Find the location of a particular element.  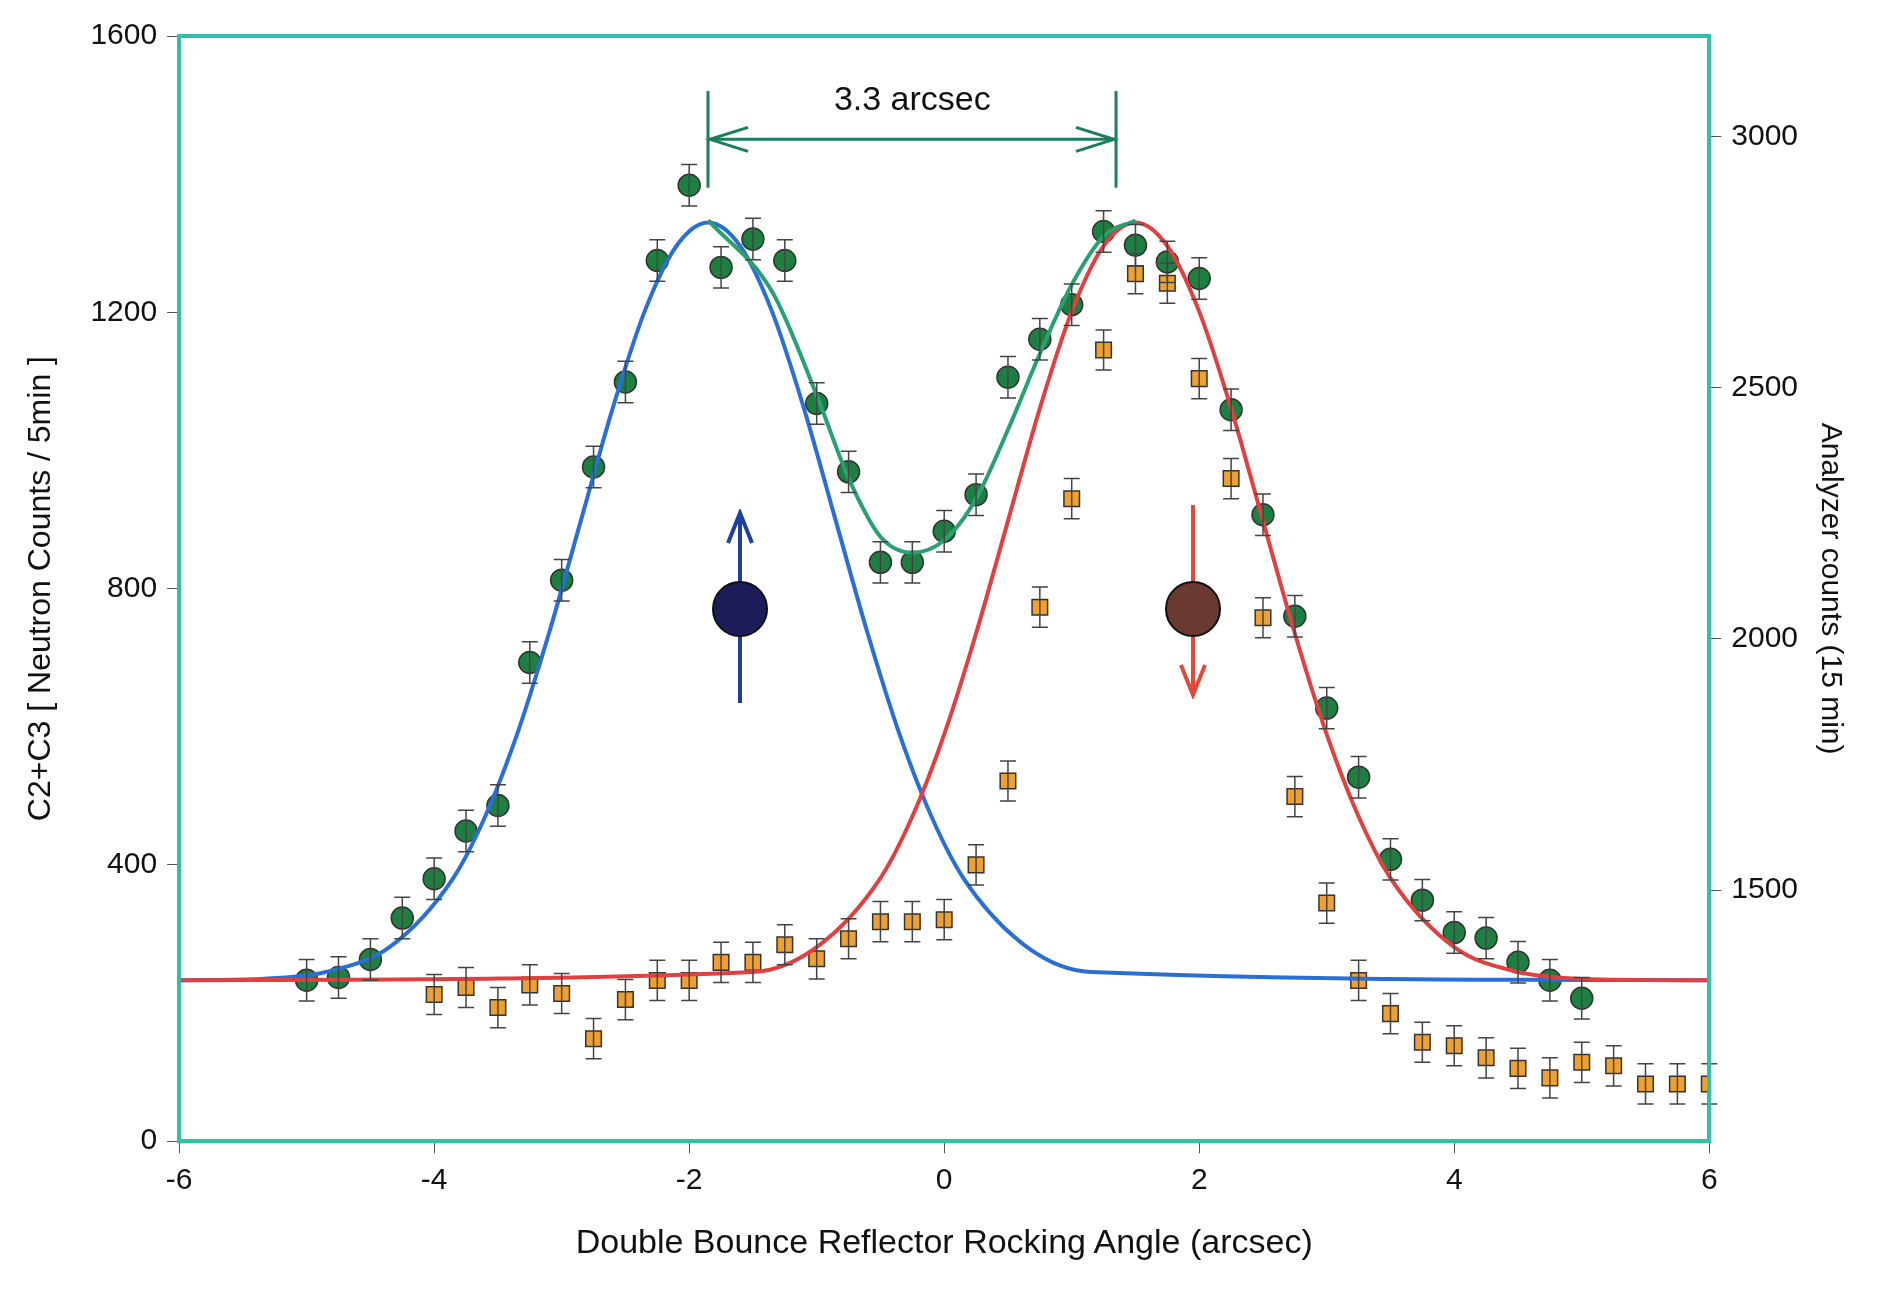

x-tick-label: -4 is located at coordinates (434, 1179).